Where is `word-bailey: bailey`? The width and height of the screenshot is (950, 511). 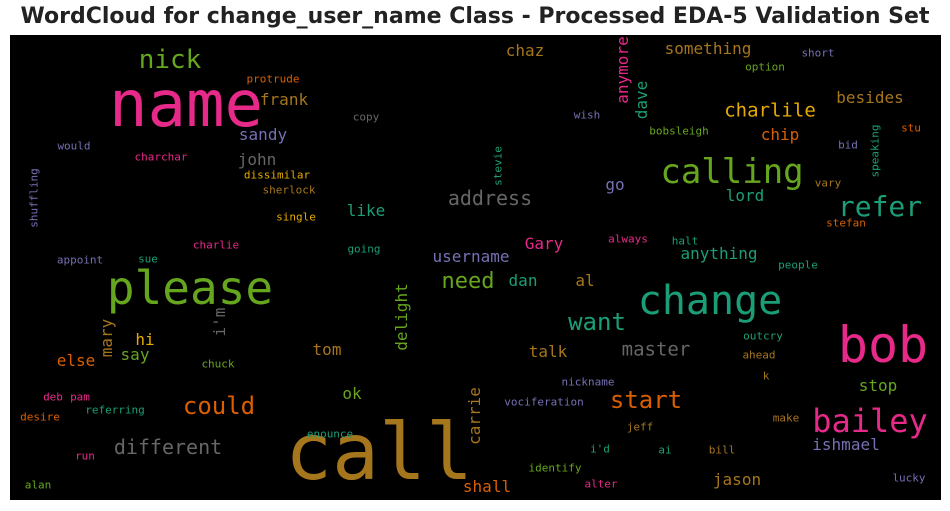 word-bailey: bailey is located at coordinates (870, 421).